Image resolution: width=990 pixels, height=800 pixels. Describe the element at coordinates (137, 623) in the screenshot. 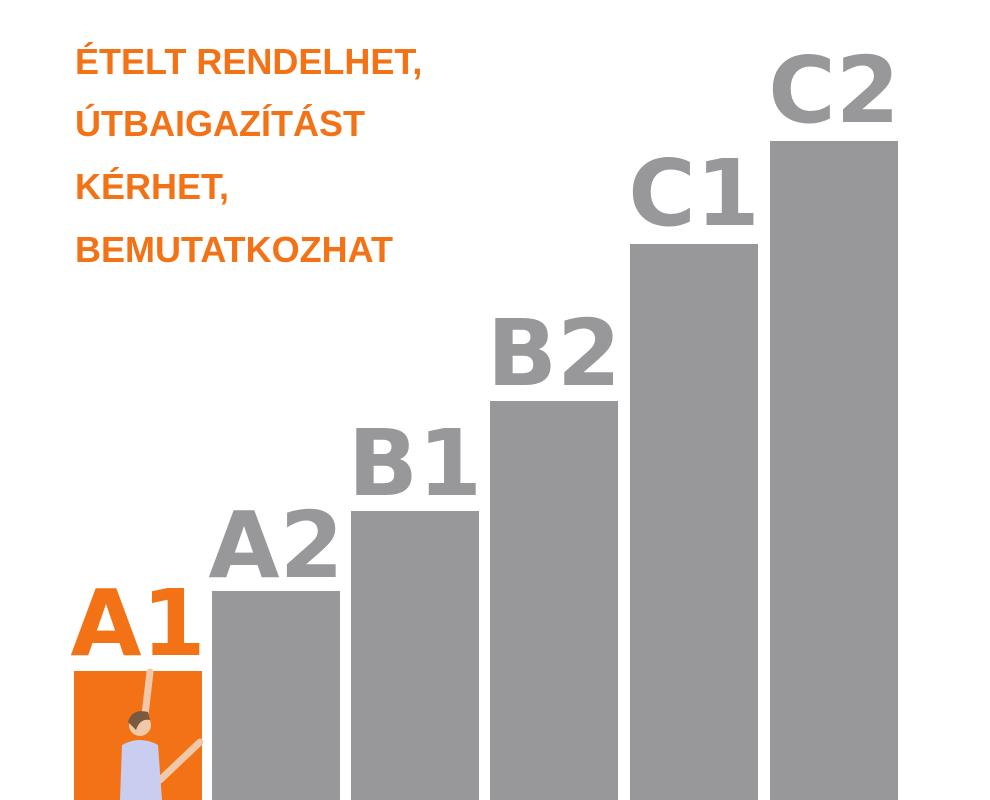

I see `level-label: A1` at that location.